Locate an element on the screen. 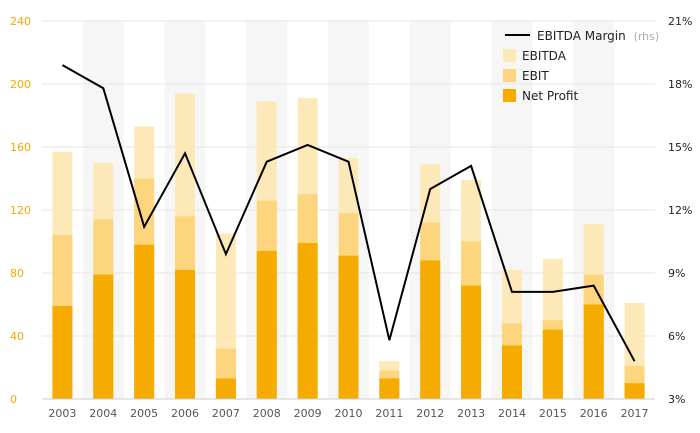 Image resolution: width=700 pixels, height=433 pixels. x-tick-label: 2012 is located at coordinates (430, 413).